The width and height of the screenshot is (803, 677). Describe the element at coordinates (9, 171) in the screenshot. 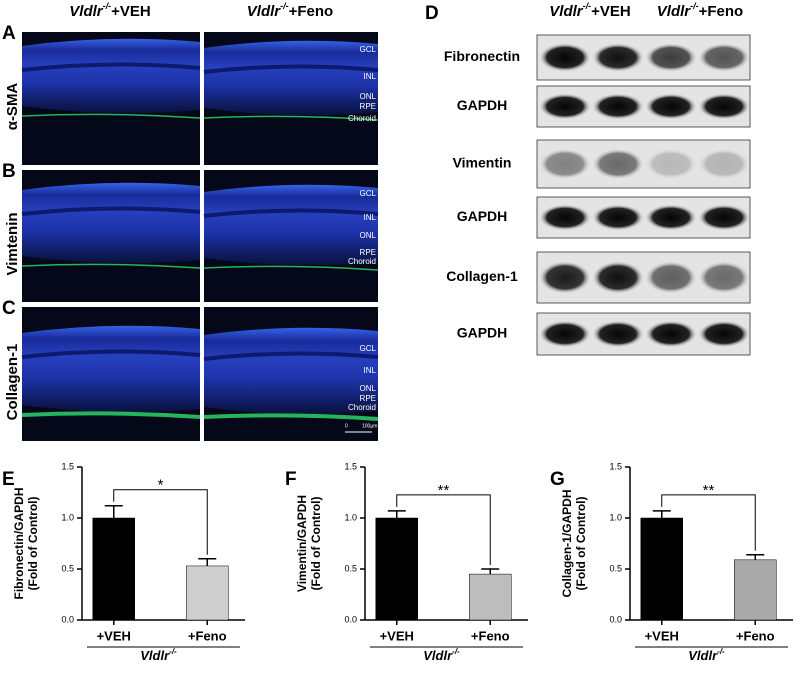

I see `panel-letter: B` at that location.